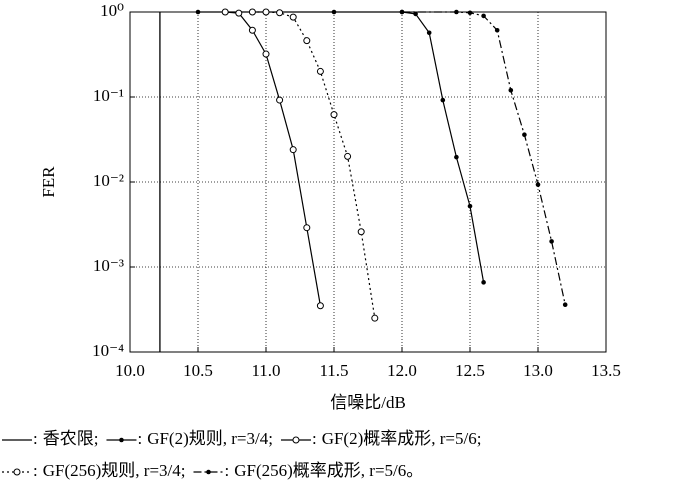  I want to click on x-tick-label: 13.5, so click(606, 370).